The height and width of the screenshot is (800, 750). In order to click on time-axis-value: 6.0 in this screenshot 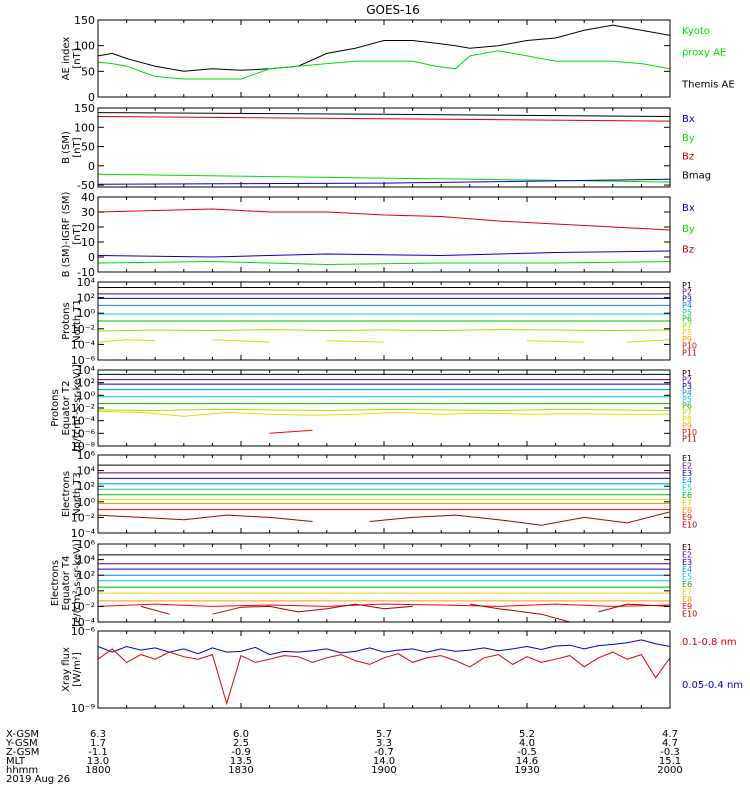, I will do `click(241, 734)`.